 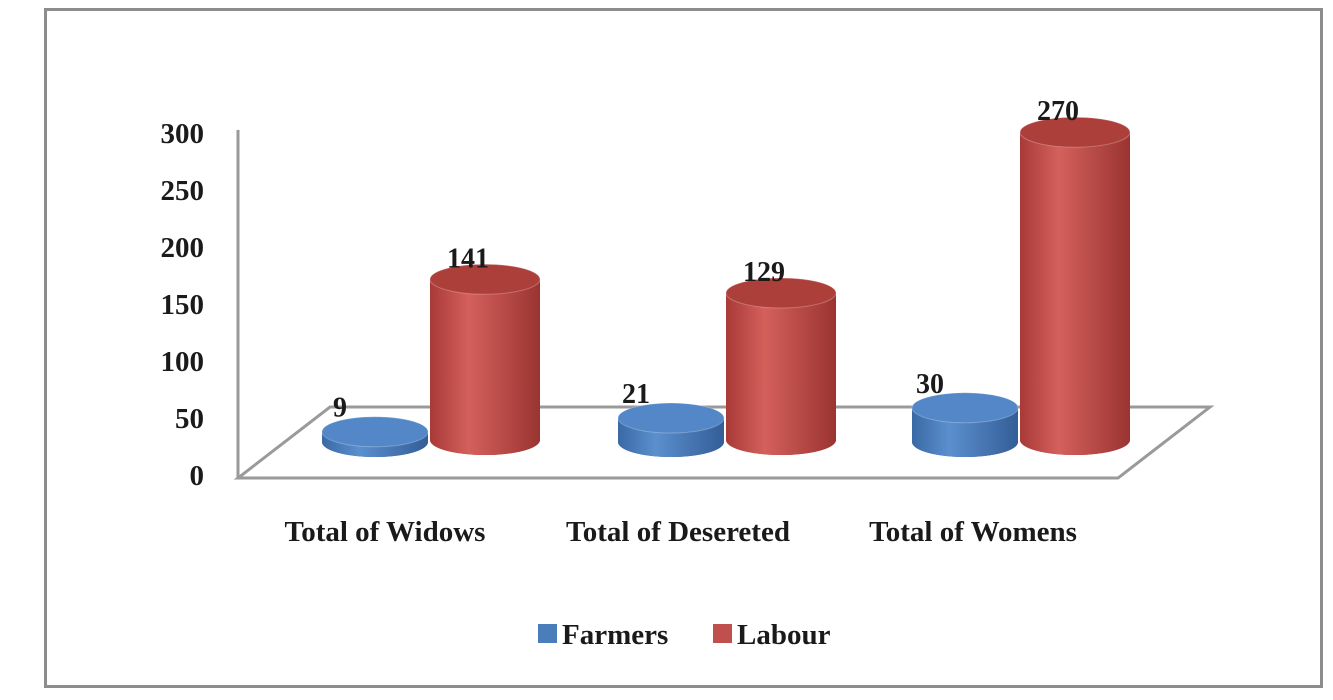 I want to click on y-tick-label: 100, so click(x=183, y=362).